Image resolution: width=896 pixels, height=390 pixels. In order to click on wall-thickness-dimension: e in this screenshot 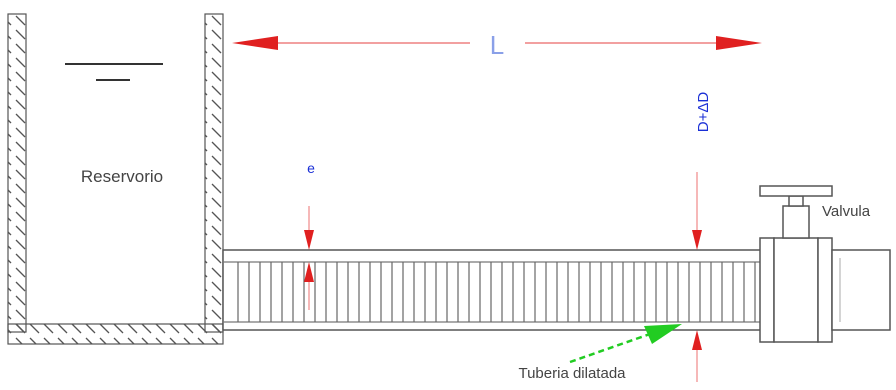, I will do `click(309, 235)`.